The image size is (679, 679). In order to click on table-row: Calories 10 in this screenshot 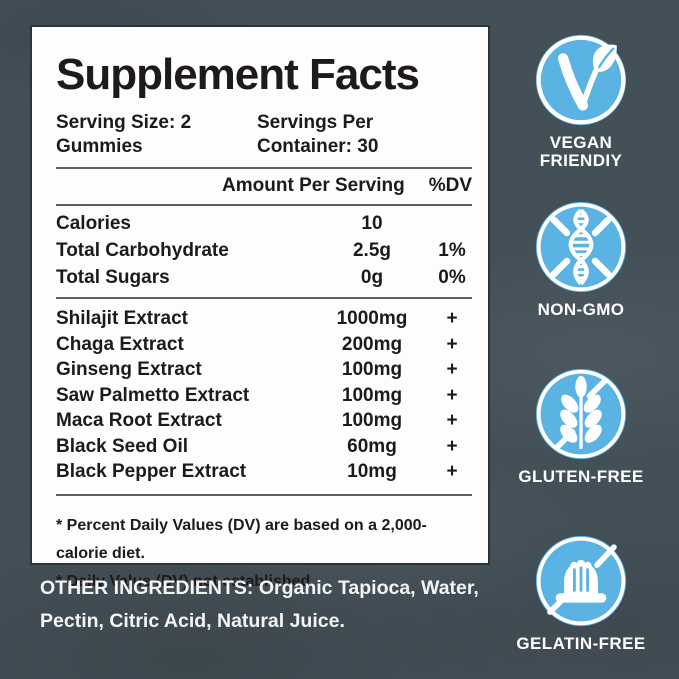, I will do `click(264, 223)`.